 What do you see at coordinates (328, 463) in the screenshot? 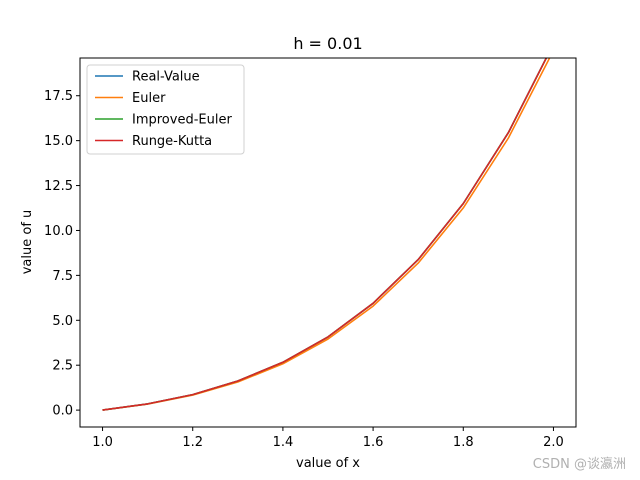
I see `x-axis-label: value of x` at bounding box center [328, 463].